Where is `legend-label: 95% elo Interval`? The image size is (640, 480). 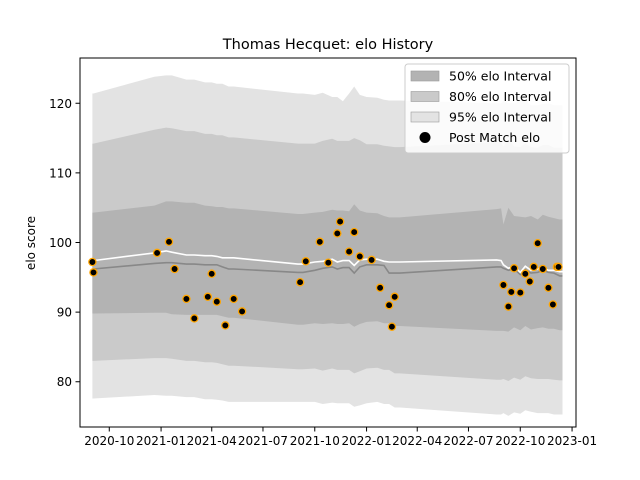
legend-label: 95% elo Interval is located at coordinates (500, 117).